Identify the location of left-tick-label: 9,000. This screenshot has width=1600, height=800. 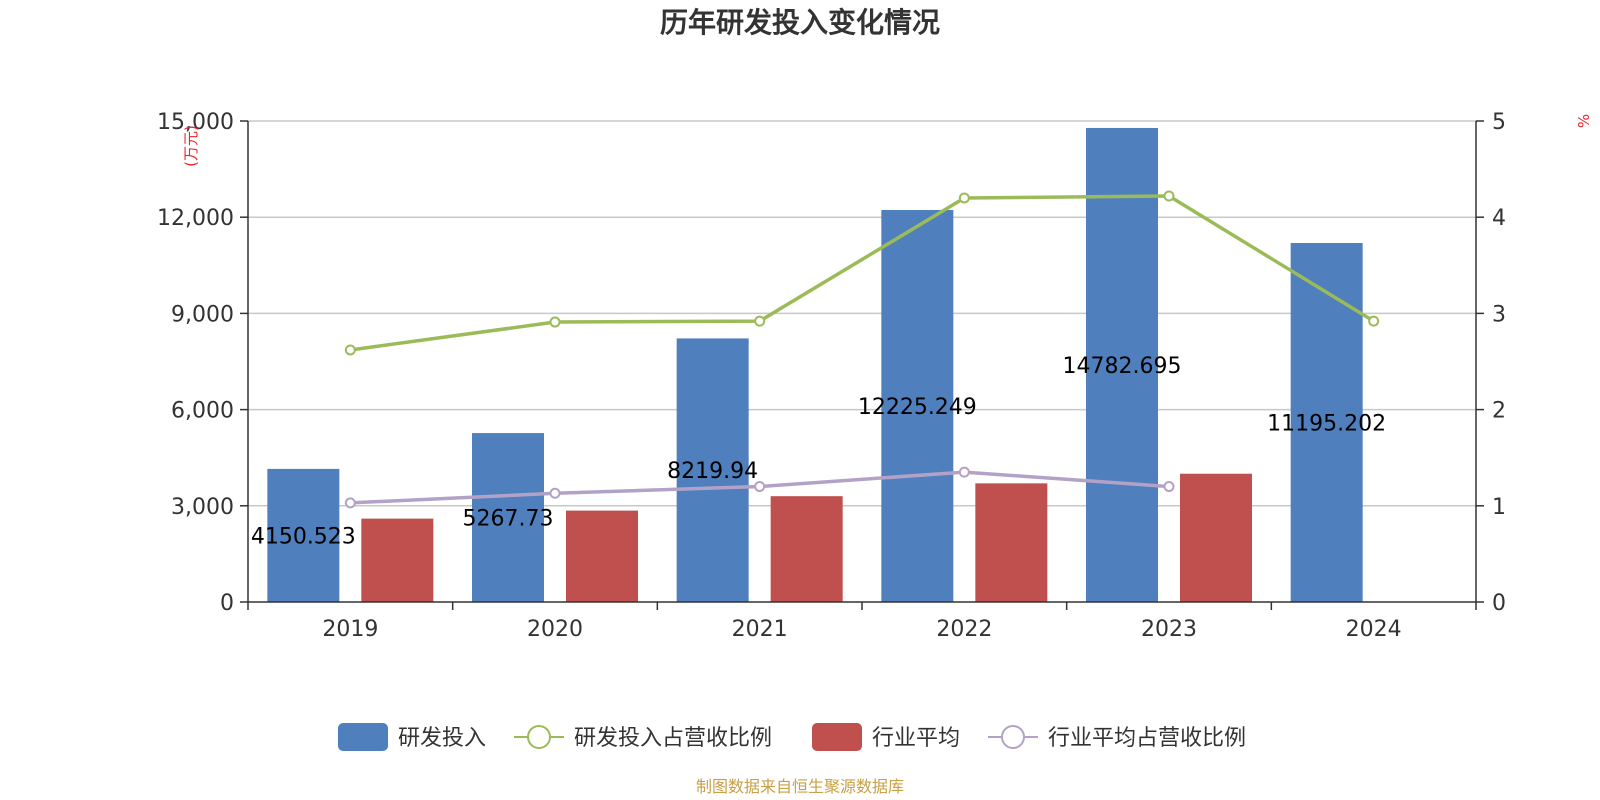
(202, 314).